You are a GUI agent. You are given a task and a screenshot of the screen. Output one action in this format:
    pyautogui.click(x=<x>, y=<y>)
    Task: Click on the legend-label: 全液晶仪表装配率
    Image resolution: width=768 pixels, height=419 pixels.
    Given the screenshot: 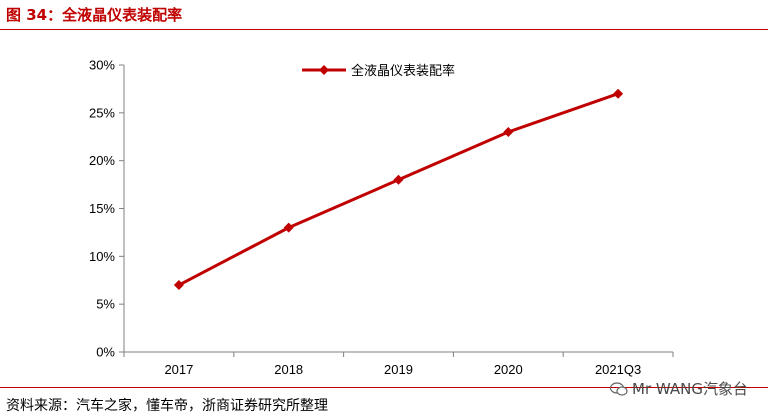 What is the action you would take?
    pyautogui.click(x=403, y=71)
    